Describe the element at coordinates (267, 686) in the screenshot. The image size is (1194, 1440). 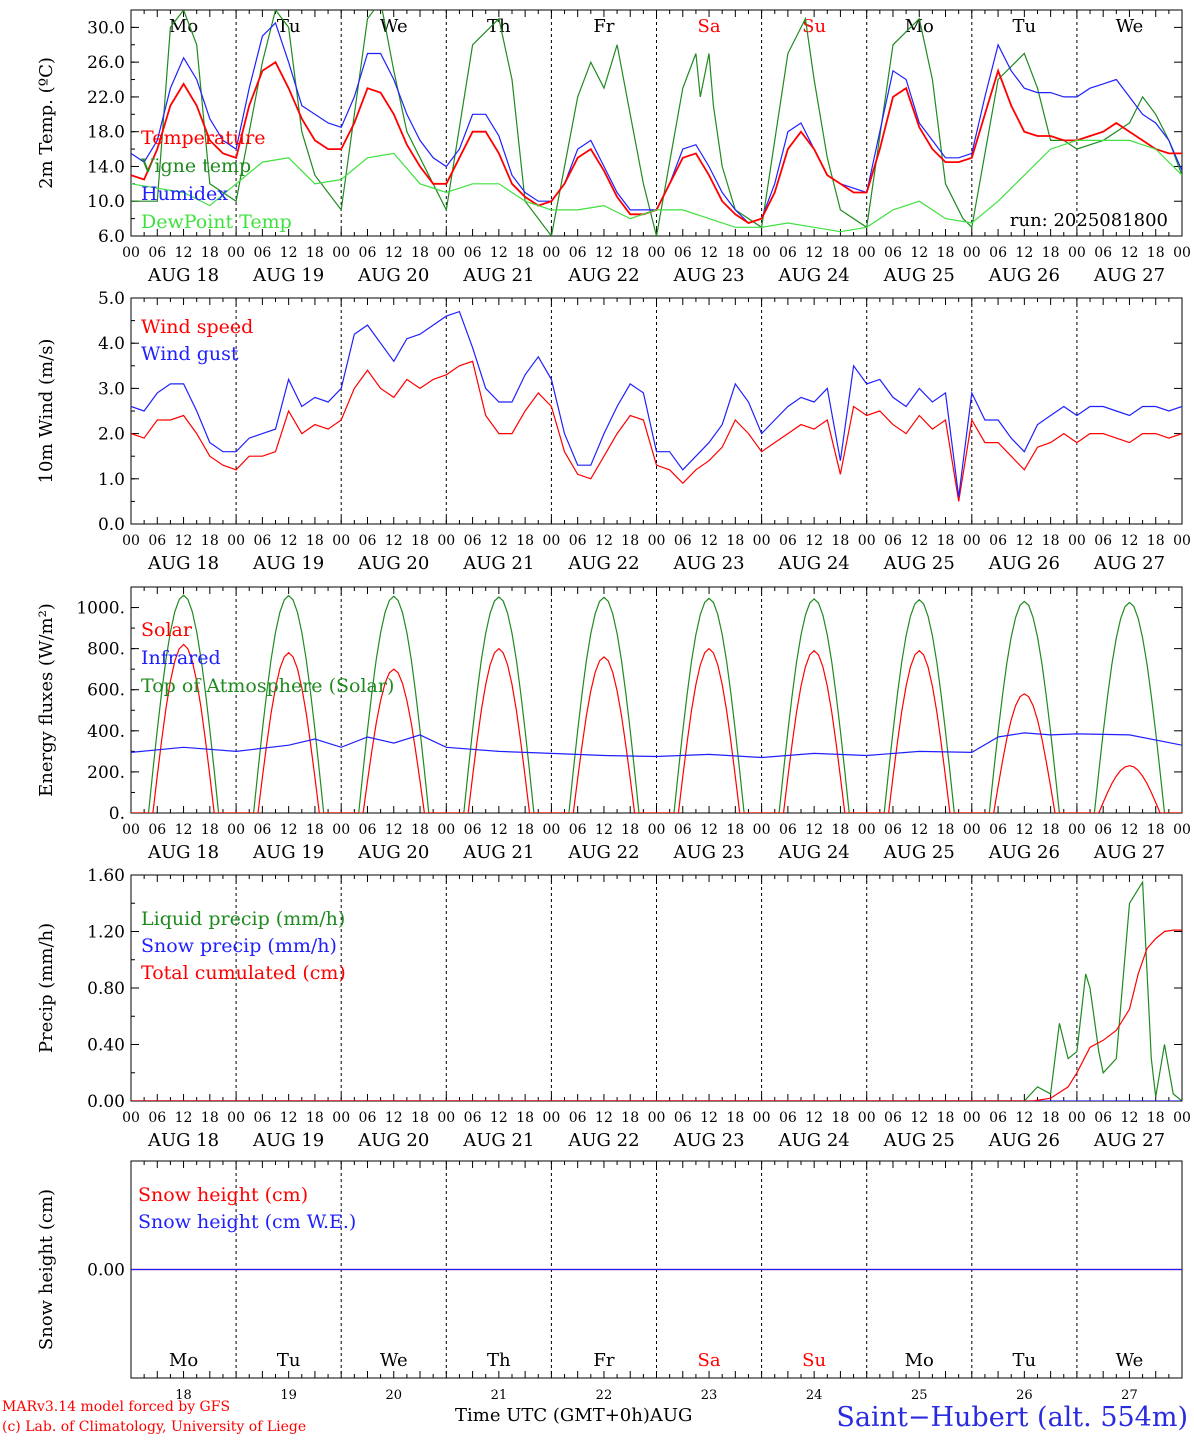
I see `legend-entry: Top of Atmosphere (Solar)` at that location.